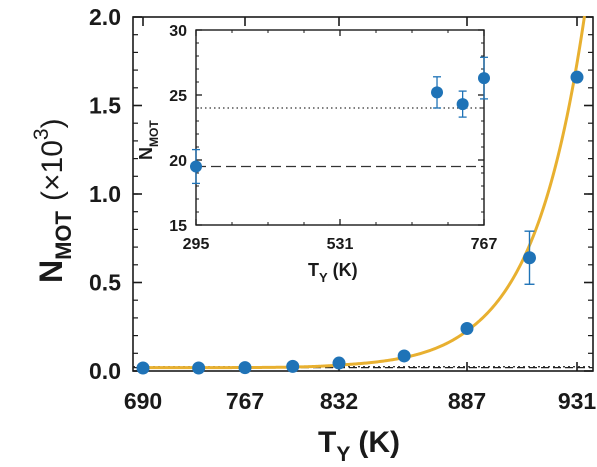  What do you see at coordinates (484, 244) in the screenshot?
I see `inset-x-tick-label: 767` at bounding box center [484, 244].